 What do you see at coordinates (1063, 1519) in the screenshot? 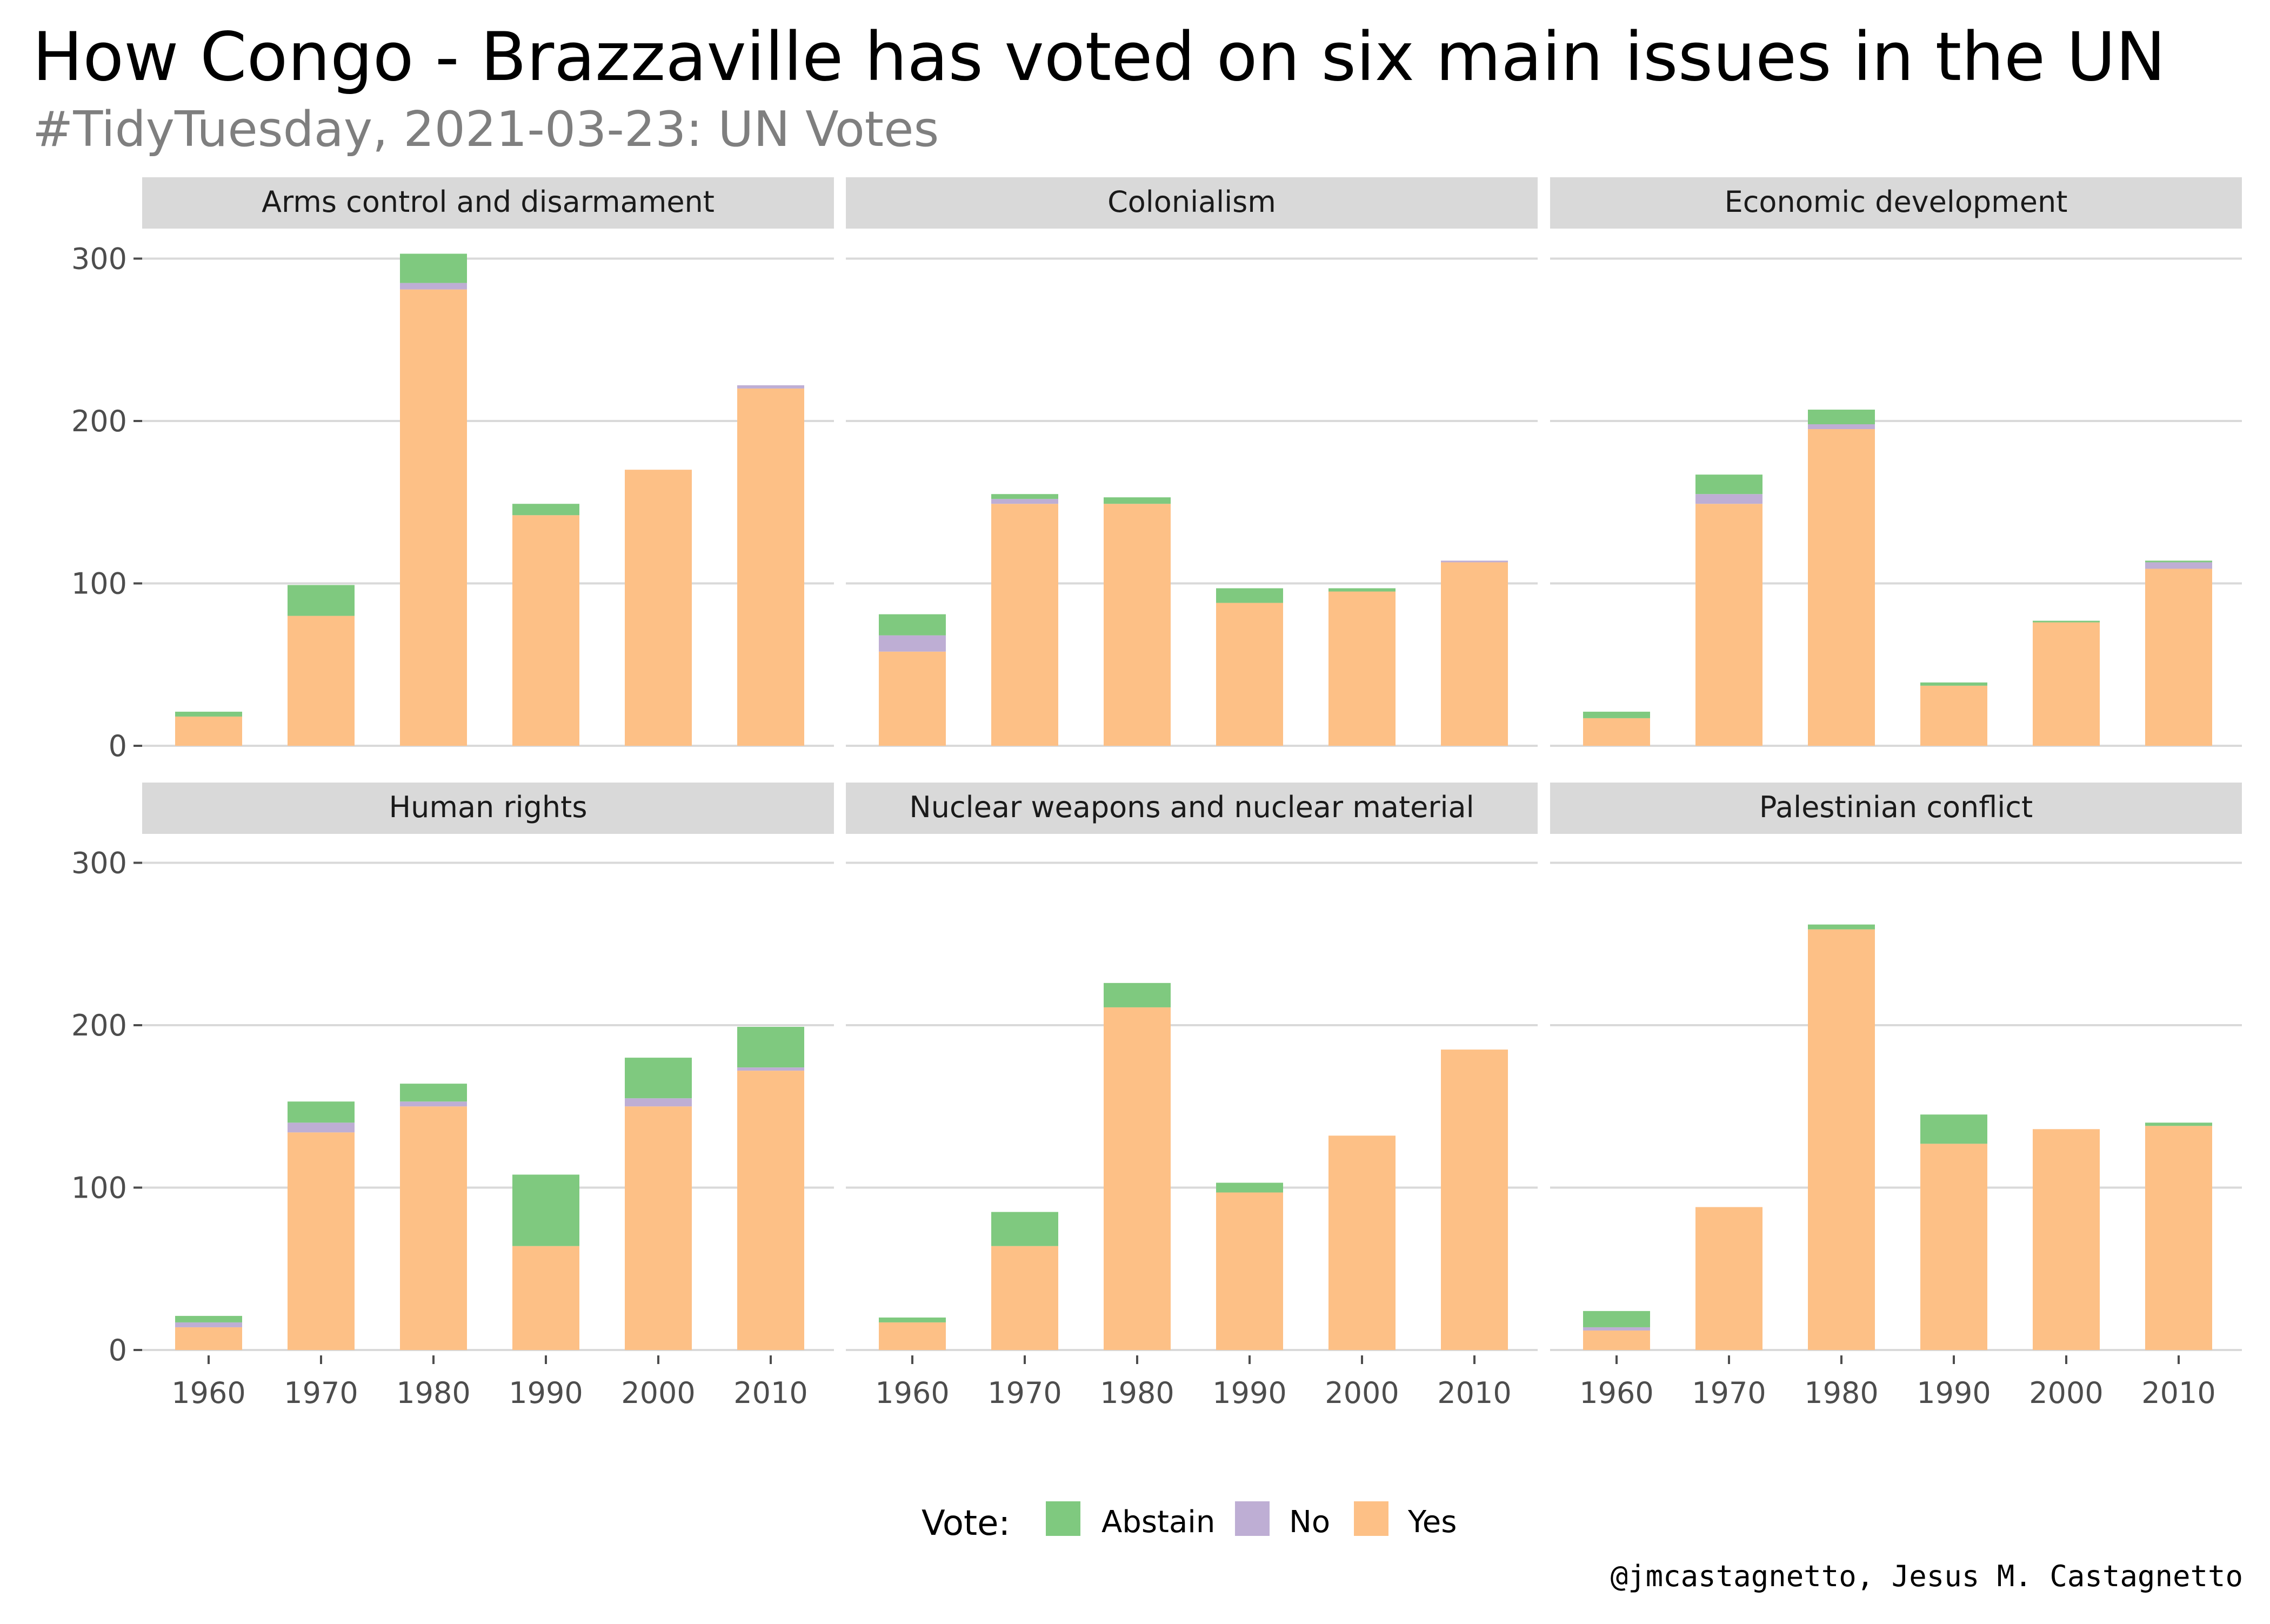
I see `legend-swatch-abstain` at bounding box center [1063, 1519].